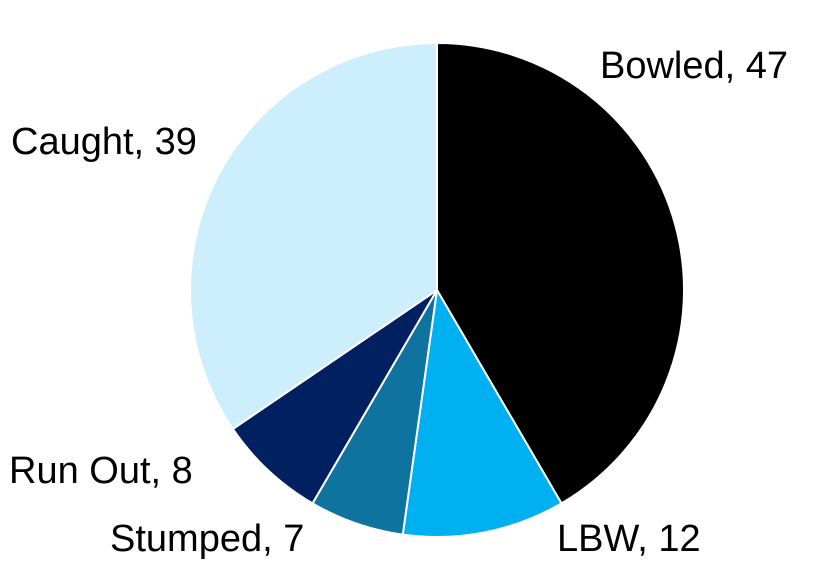  Describe the element at coordinates (629, 539) in the screenshot. I see `label-lbw: LBW, 12` at that location.